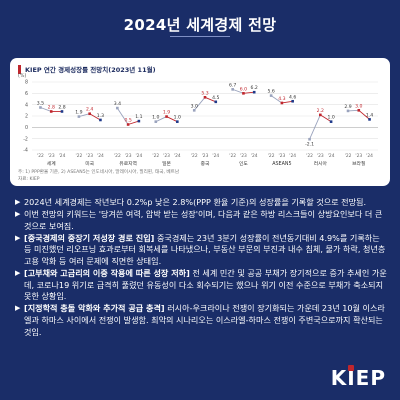 The height and width of the screenshot is (400, 400). Describe the element at coordinates (351, 368) in the screenshot. I see `logo-dot` at that location.